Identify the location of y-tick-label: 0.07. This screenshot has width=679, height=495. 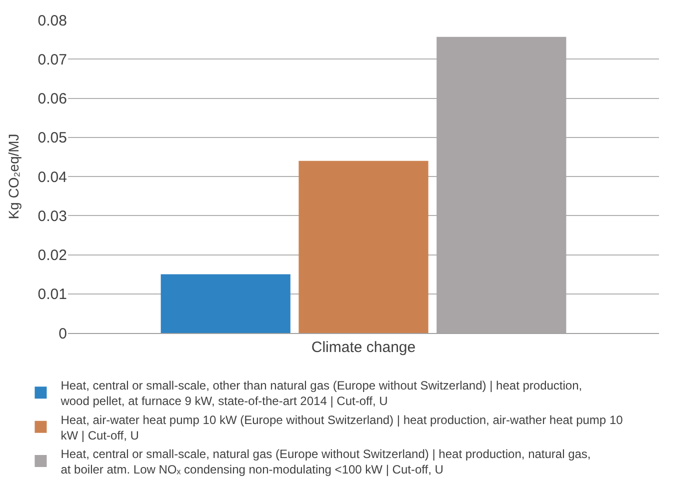
(52, 59).